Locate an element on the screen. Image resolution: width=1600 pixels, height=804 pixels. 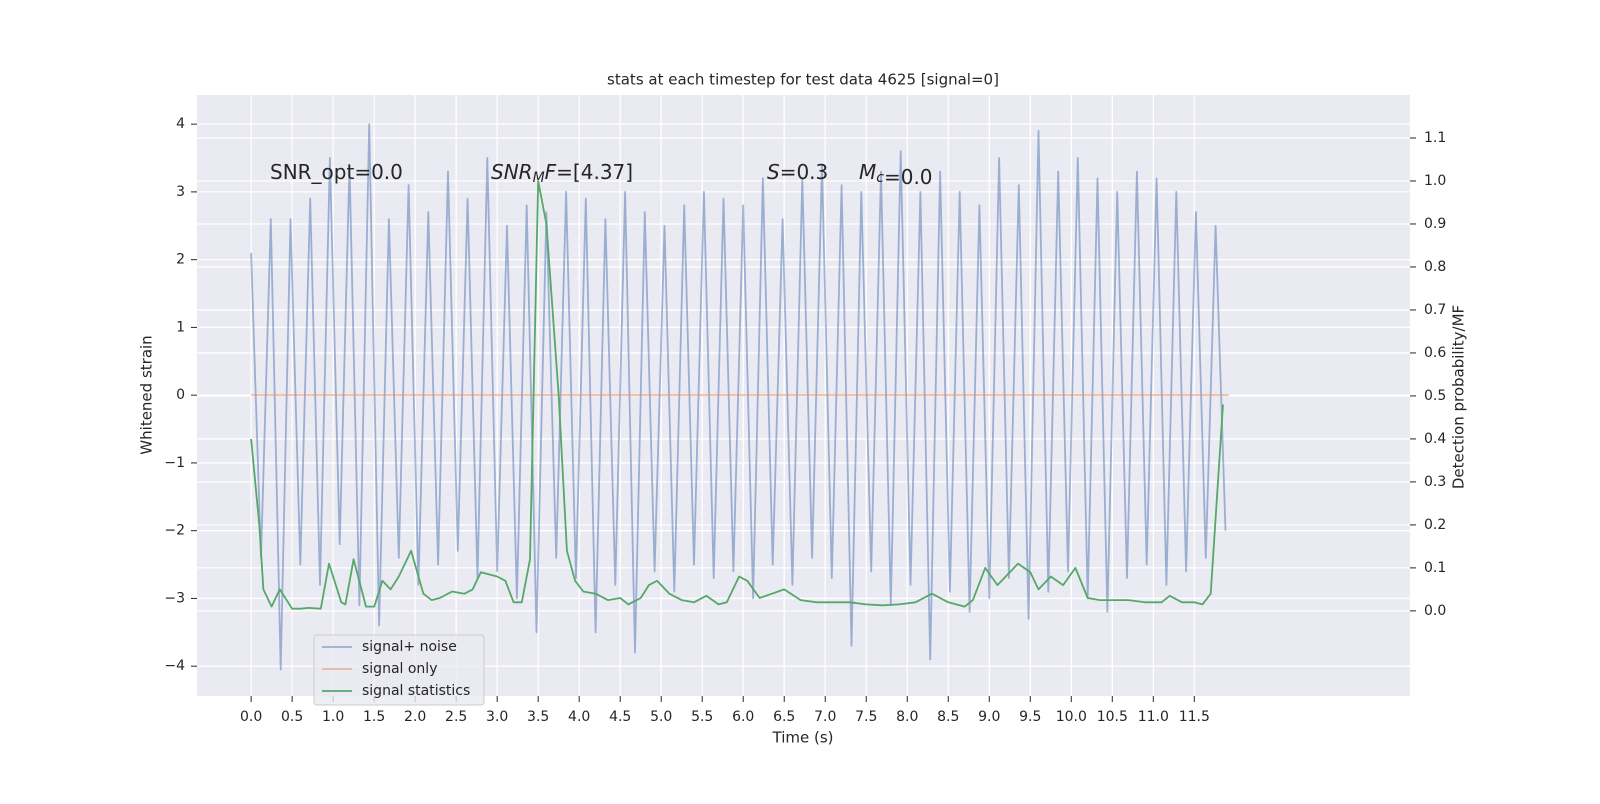
legend-box is located at coordinates (399, 670).